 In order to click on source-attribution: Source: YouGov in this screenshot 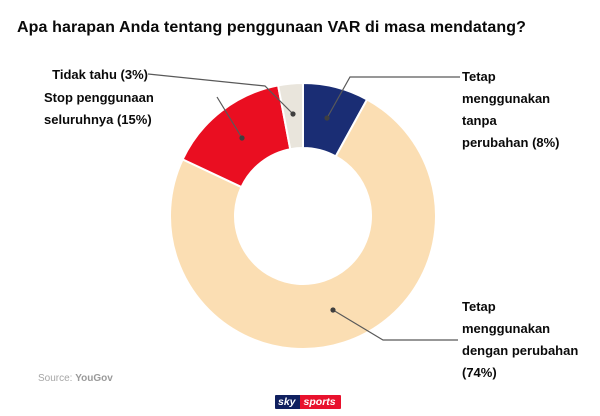, I will do `click(75, 378)`.